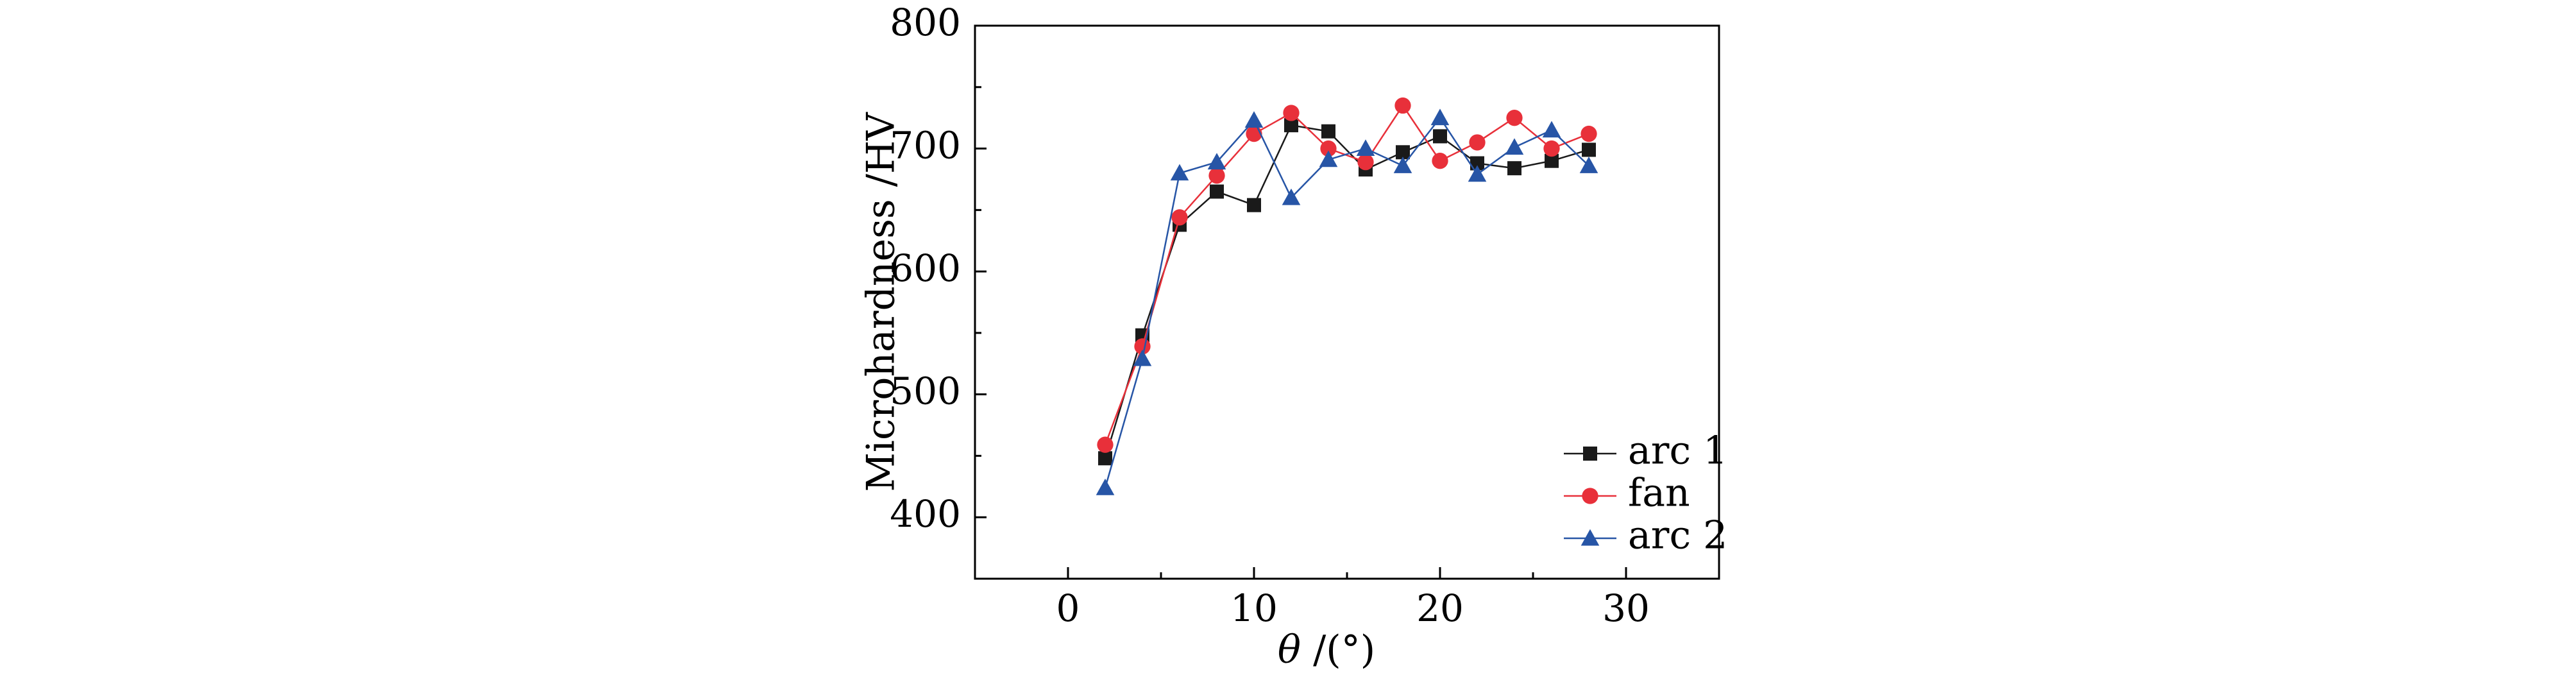 This screenshot has height=682, width=2576. What do you see at coordinates (881, 302) in the screenshot?
I see `y-axis-title: Microhardness /HV` at bounding box center [881, 302].